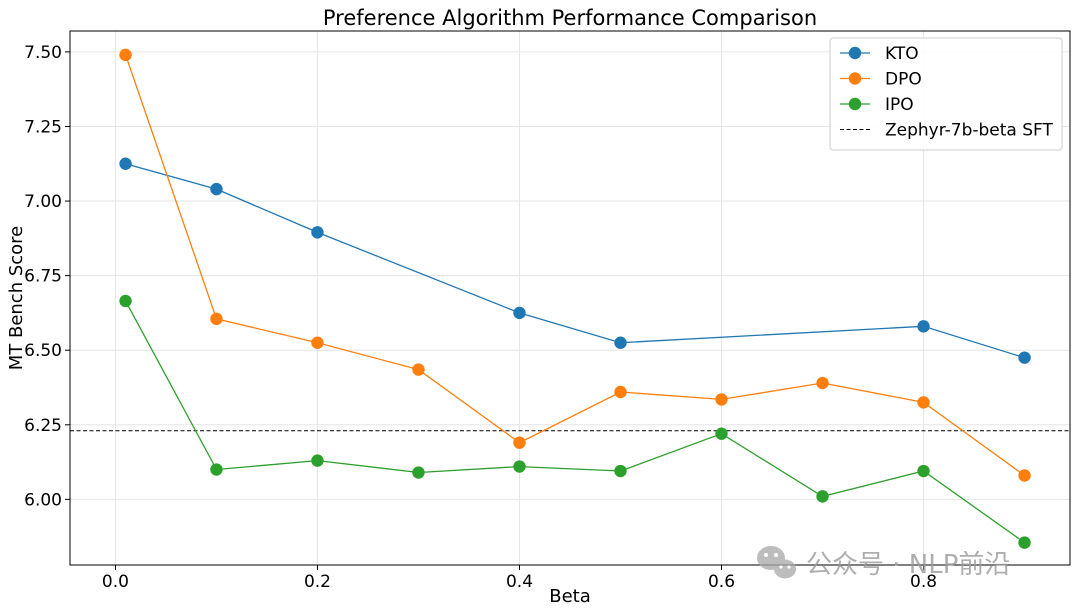  I want to click on x-axis-ticks: 0.0 0.2 0.4 0.6 0.8, so click(519, 578).